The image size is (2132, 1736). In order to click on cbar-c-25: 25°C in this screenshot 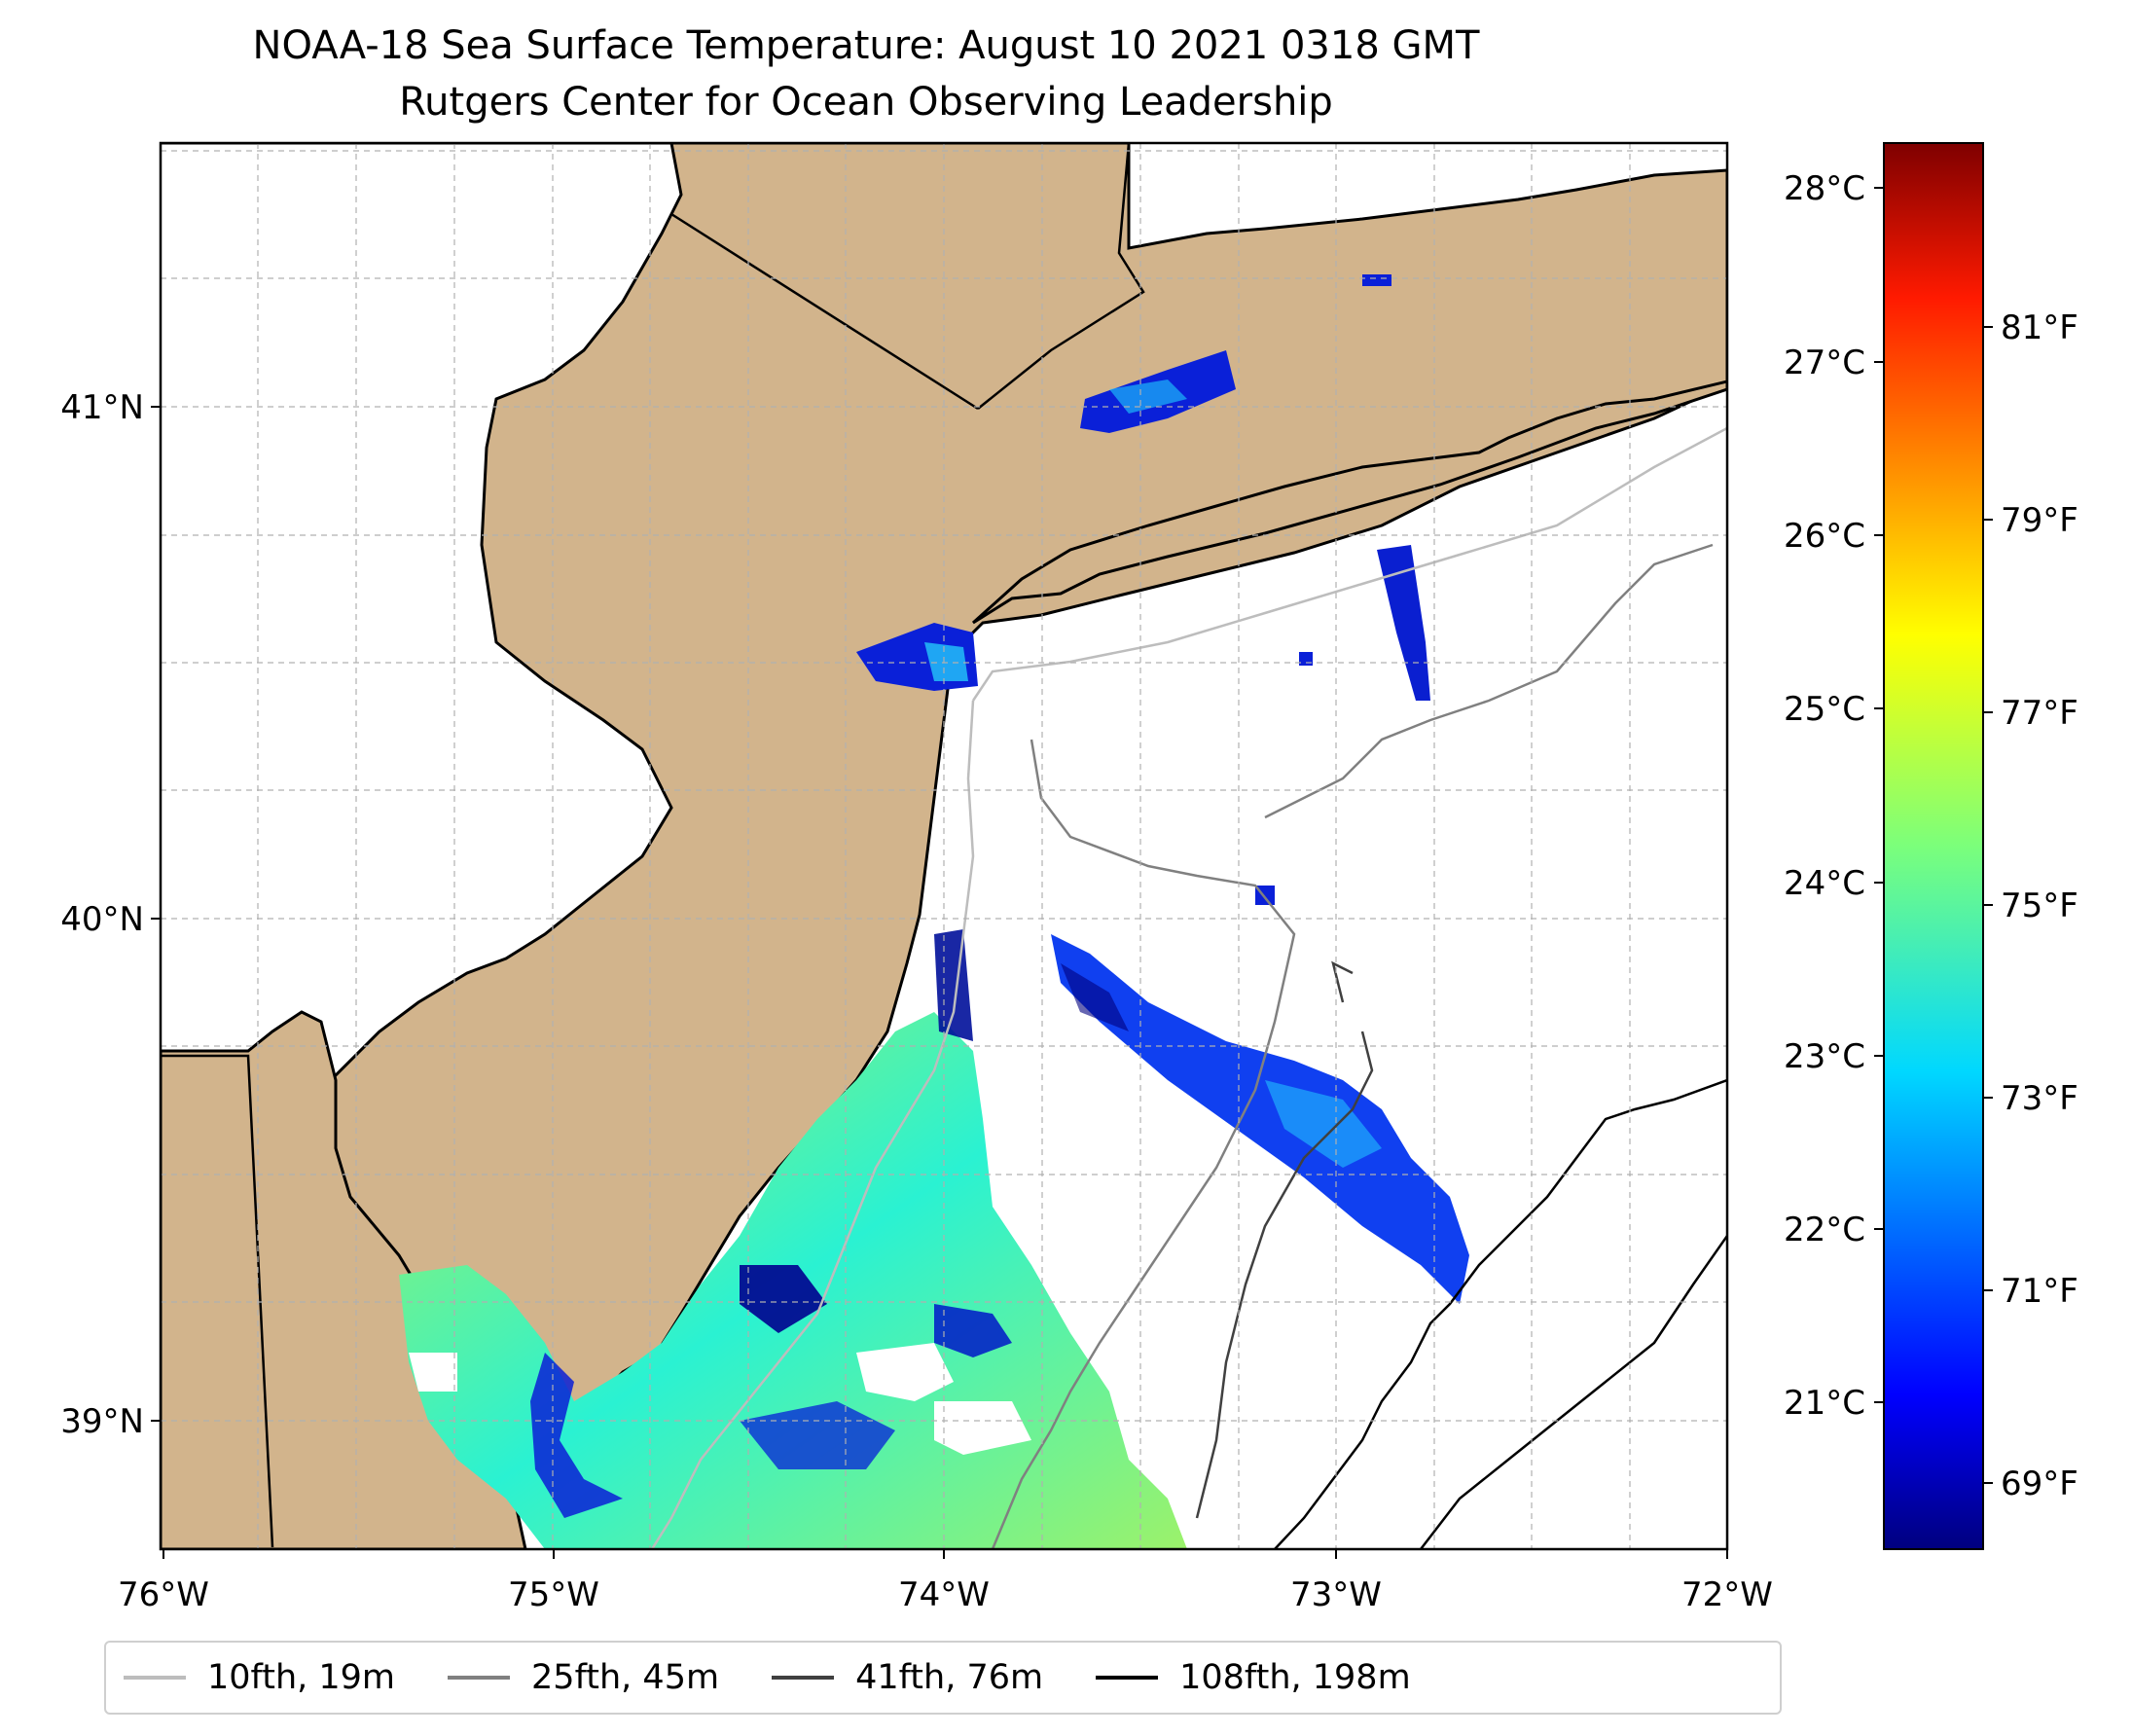, I will do `click(1825, 710)`.